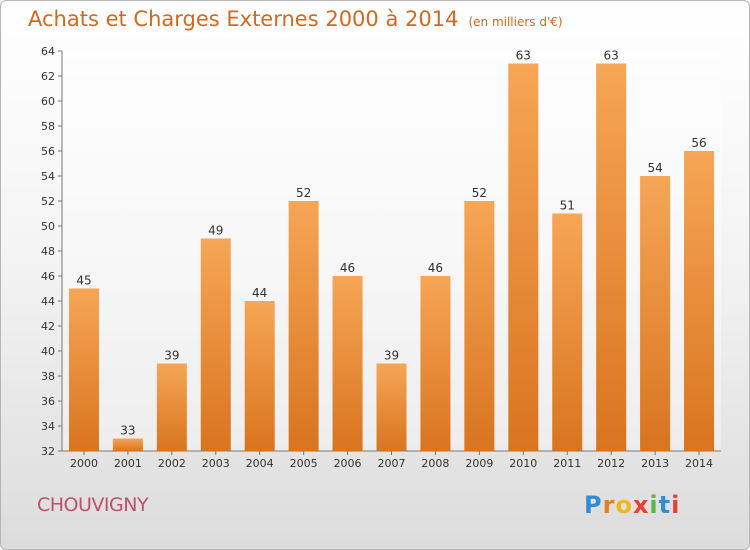  What do you see at coordinates (48, 376) in the screenshot?
I see `y-tick-label: 38` at bounding box center [48, 376].